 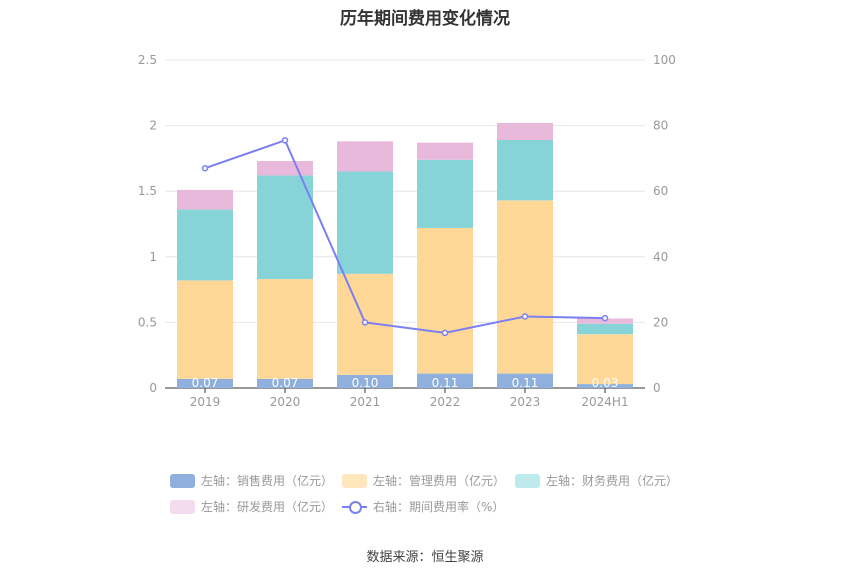 What do you see at coordinates (657, 388) in the screenshot?
I see `right-tick-label: 0` at bounding box center [657, 388].